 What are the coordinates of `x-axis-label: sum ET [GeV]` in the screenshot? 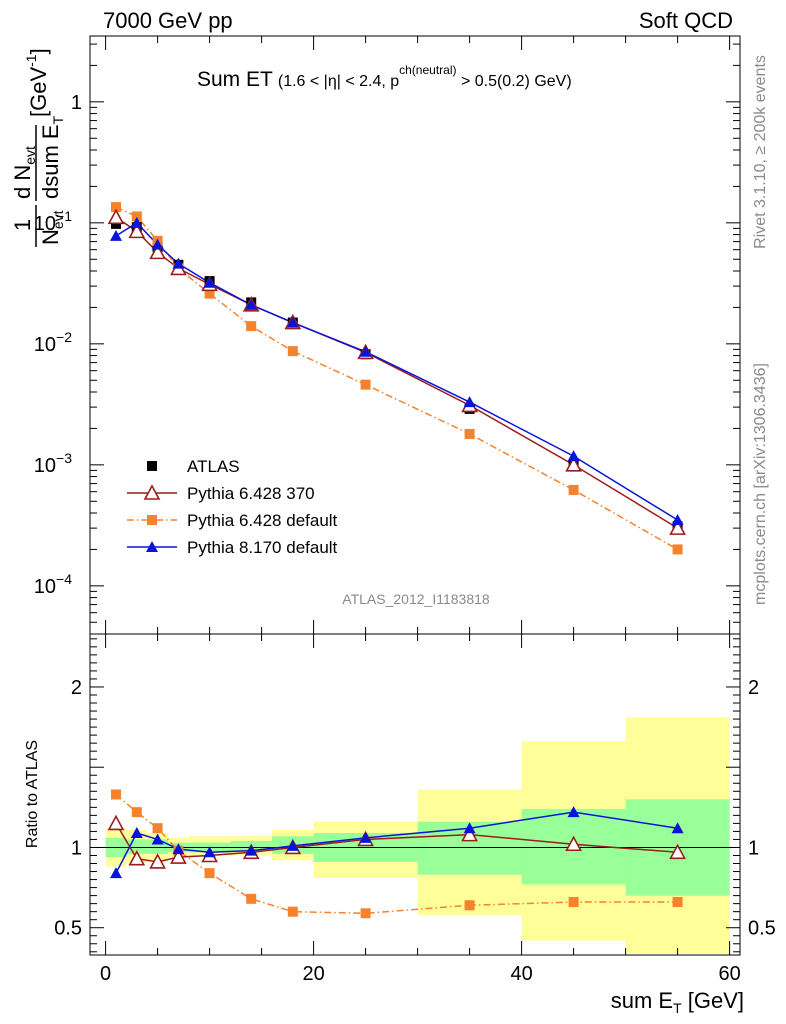 It's located at (677, 1002).